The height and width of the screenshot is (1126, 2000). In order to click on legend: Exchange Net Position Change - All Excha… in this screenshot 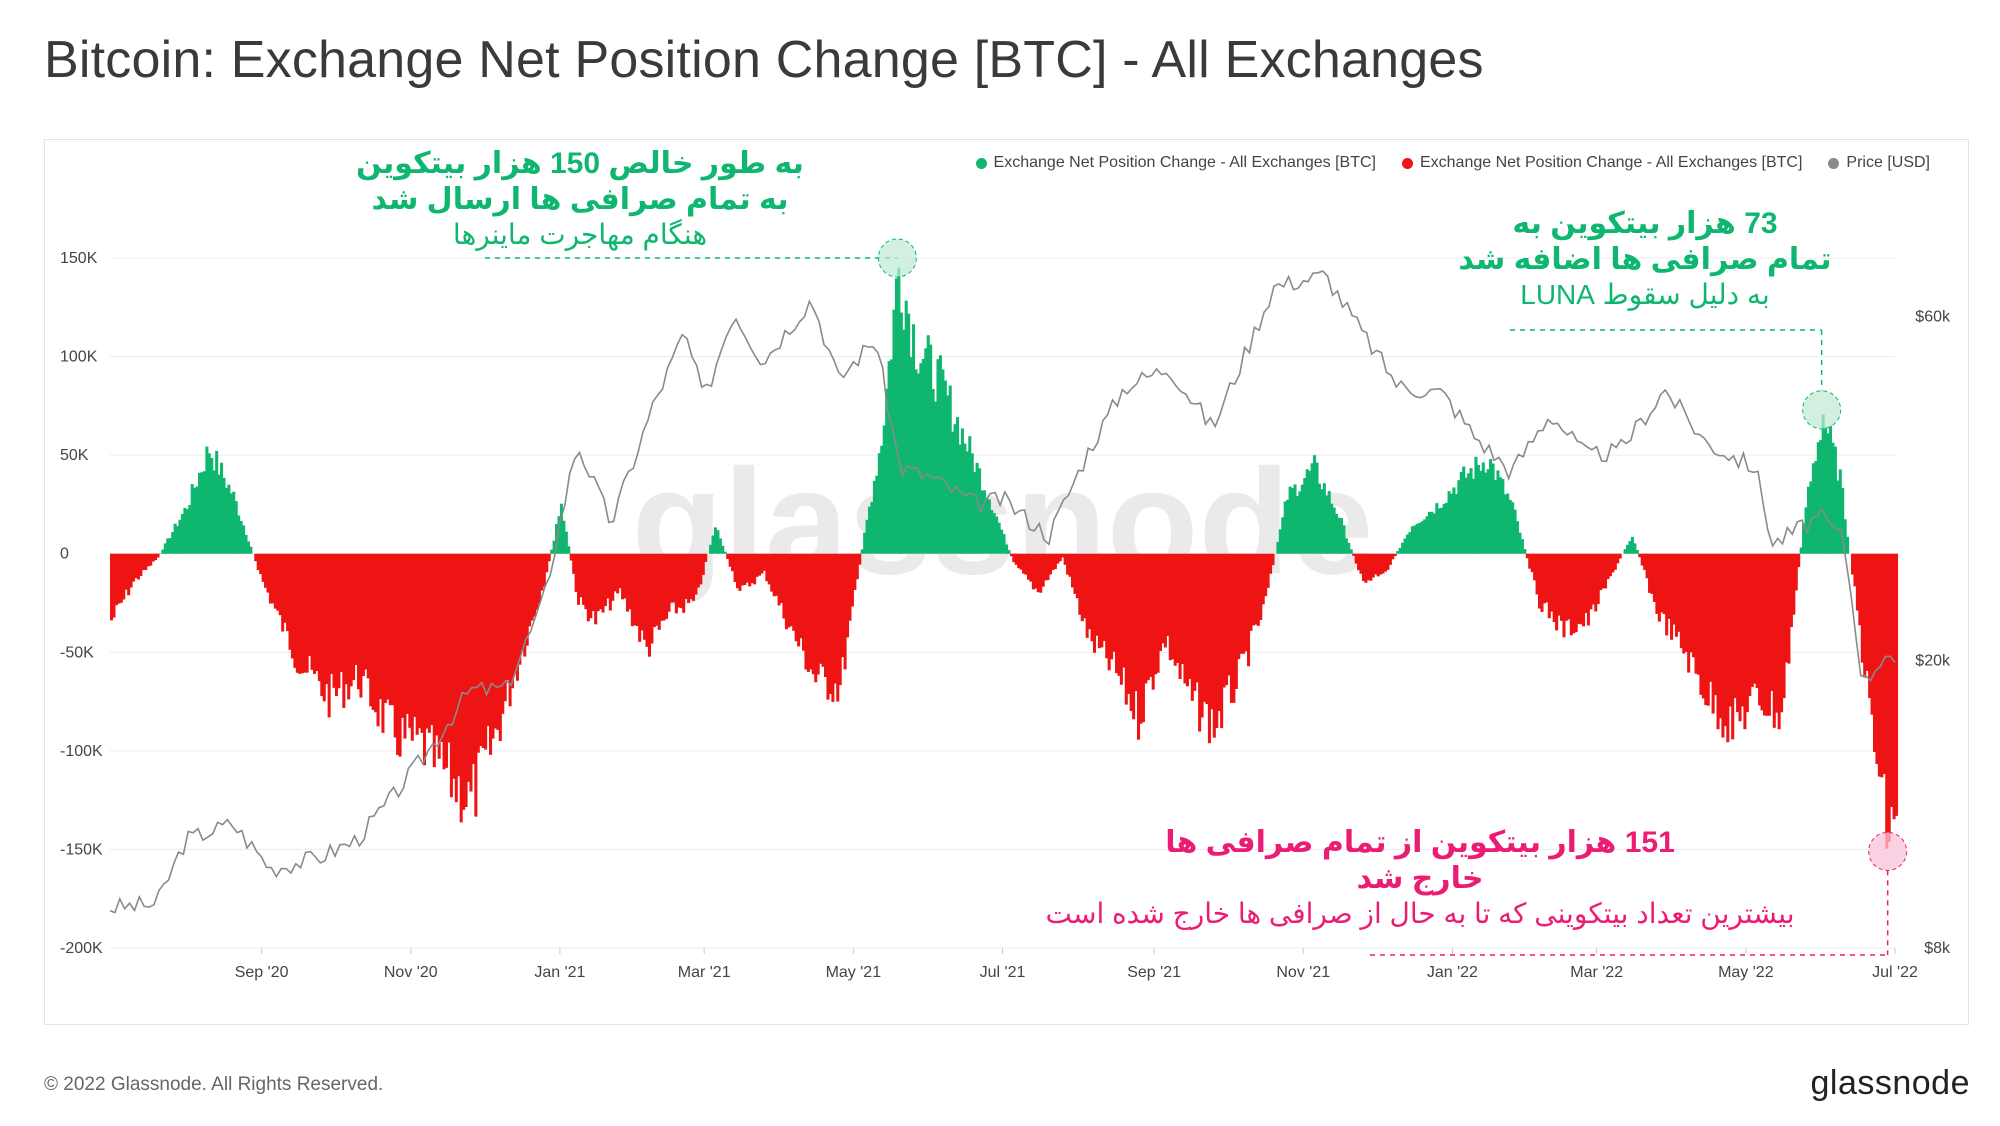, I will do `click(1452, 163)`.